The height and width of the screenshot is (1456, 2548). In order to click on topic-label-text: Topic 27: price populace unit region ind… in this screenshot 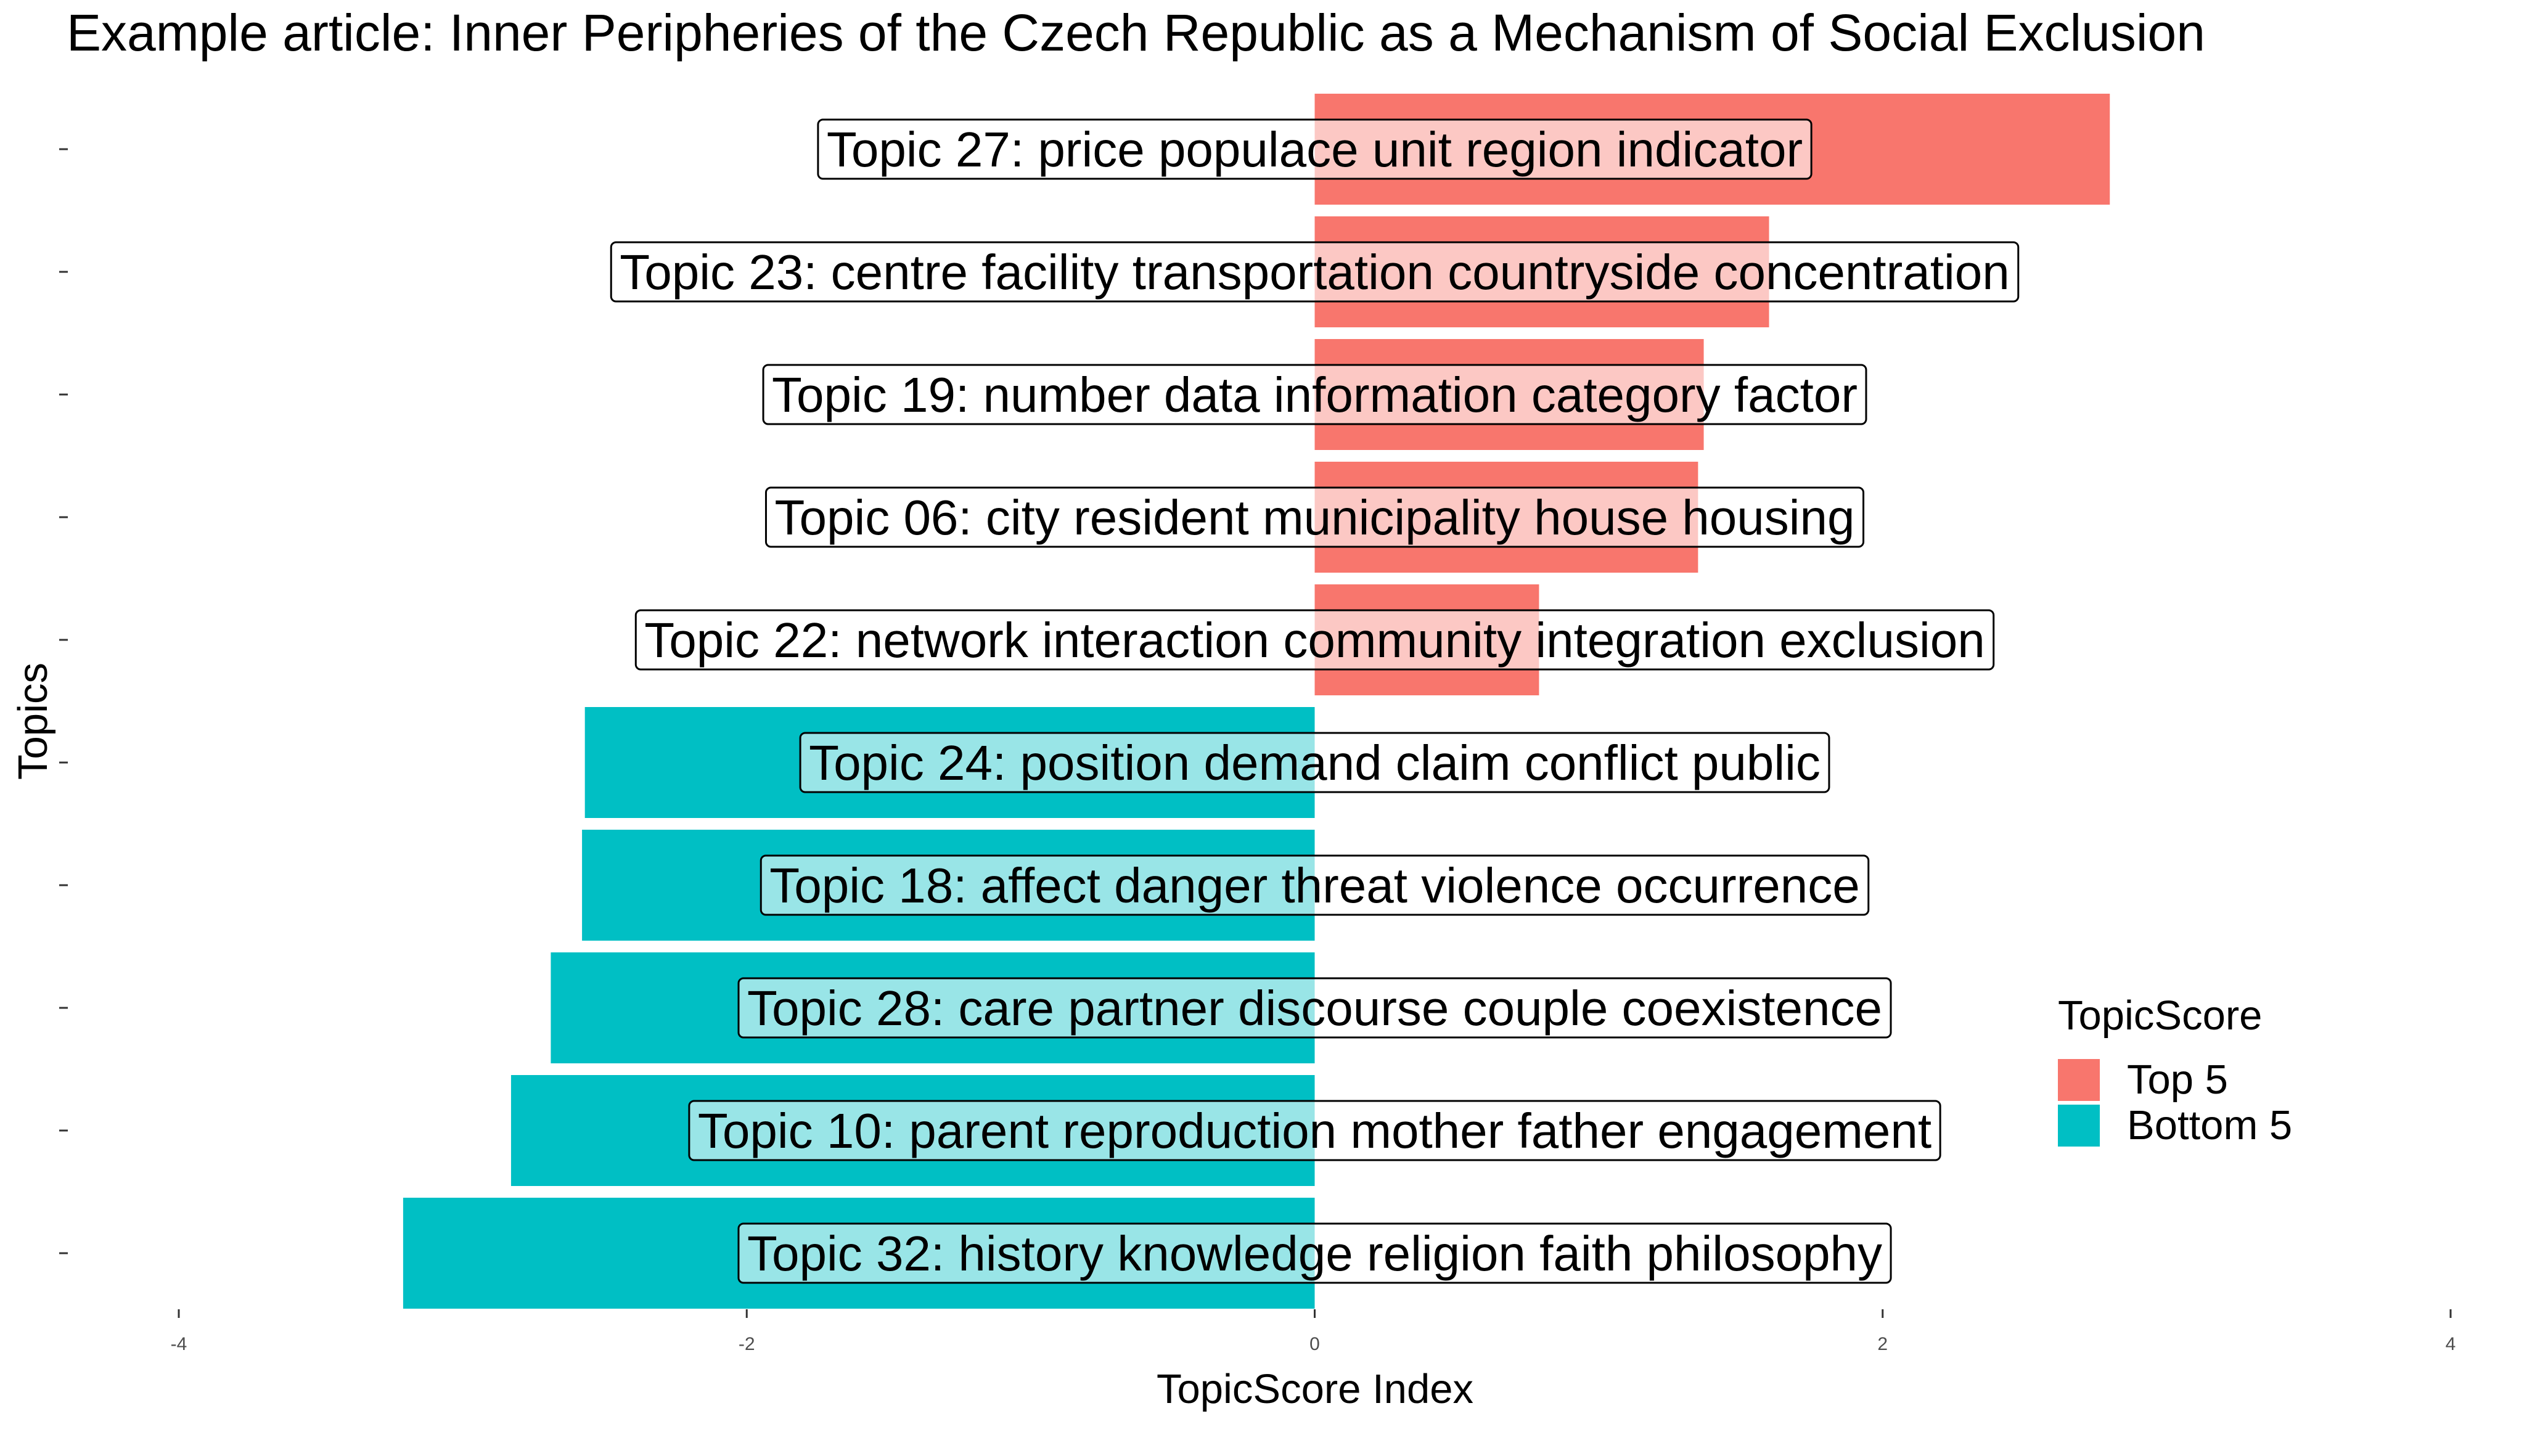, I will do `click(1315, 149)`.